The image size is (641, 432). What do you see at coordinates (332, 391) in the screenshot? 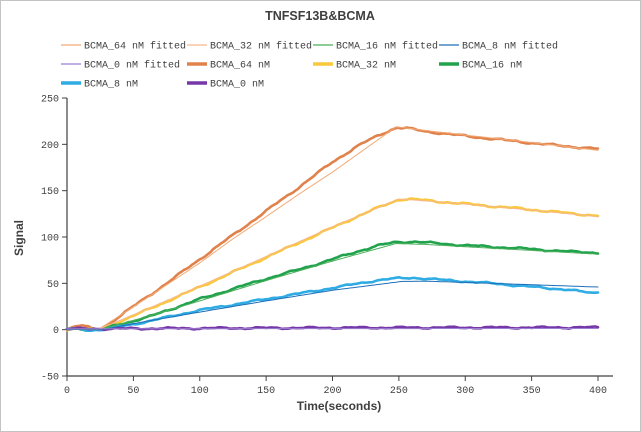
I see `x-tick-label: 200` at bounding box center [332, 391].